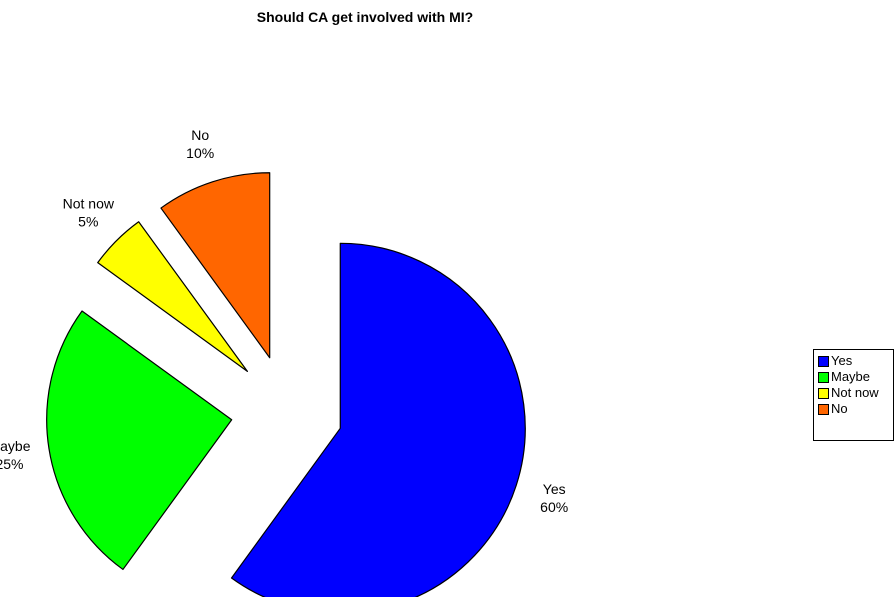  Describe the element at coordinates (200, 135) in the screenshot. I see `slice-label-no: No` at that location.